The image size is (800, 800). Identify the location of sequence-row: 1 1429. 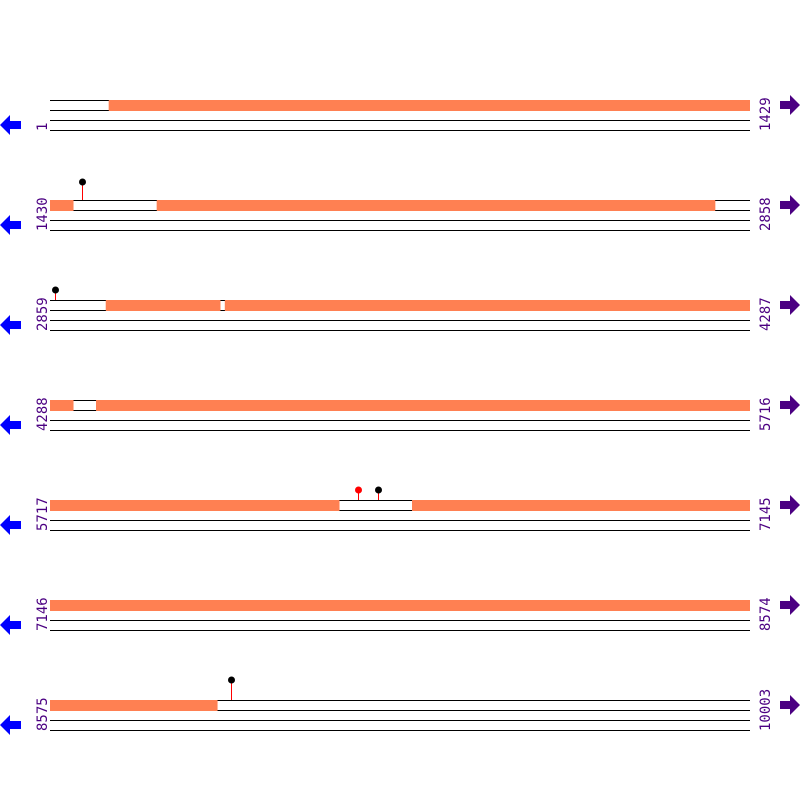
(400, 115).